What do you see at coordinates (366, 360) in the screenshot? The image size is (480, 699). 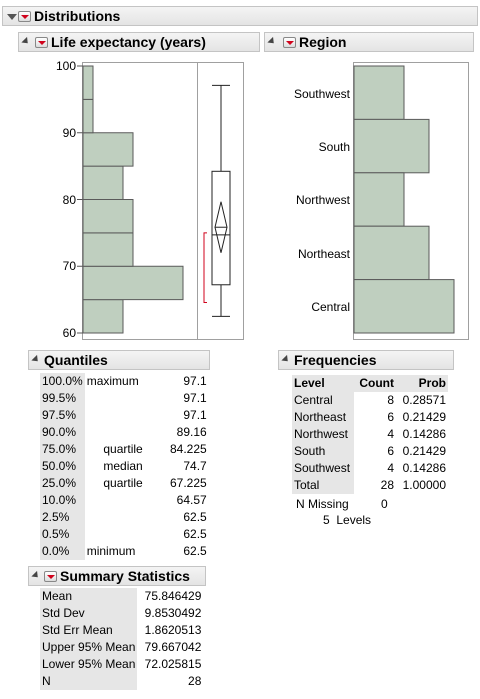 I see `frequencies-header: Frequencies` at bounding box center [366, 360].